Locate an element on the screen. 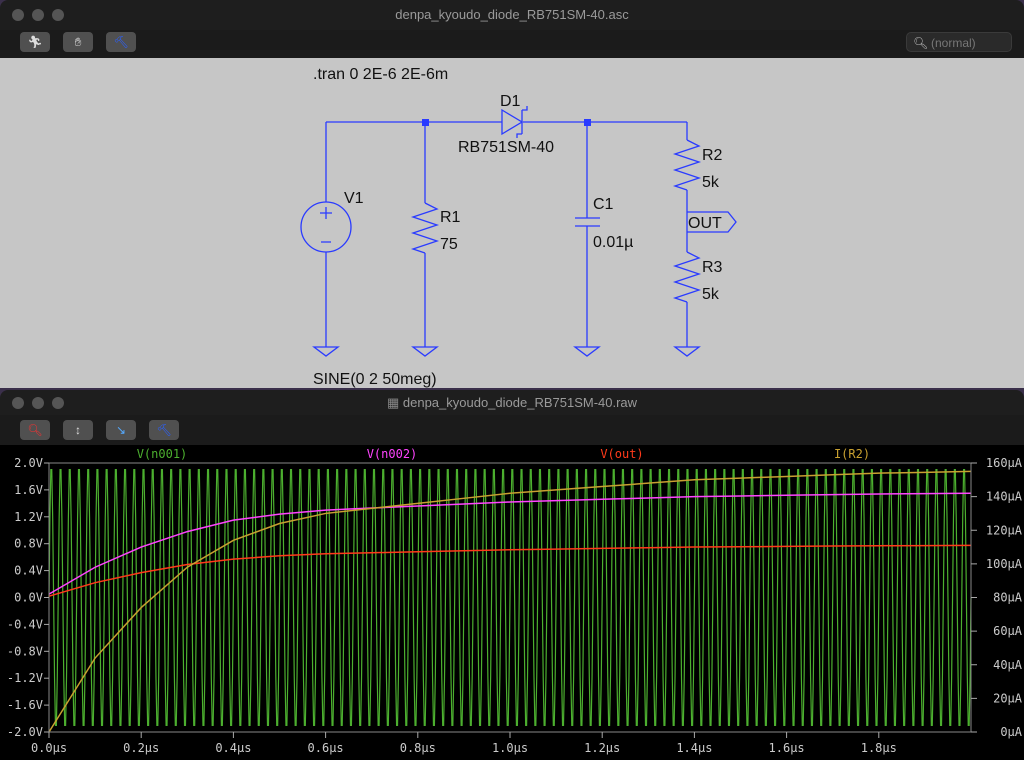  trace-label: V(n002) is located at coordinates (392, 454).